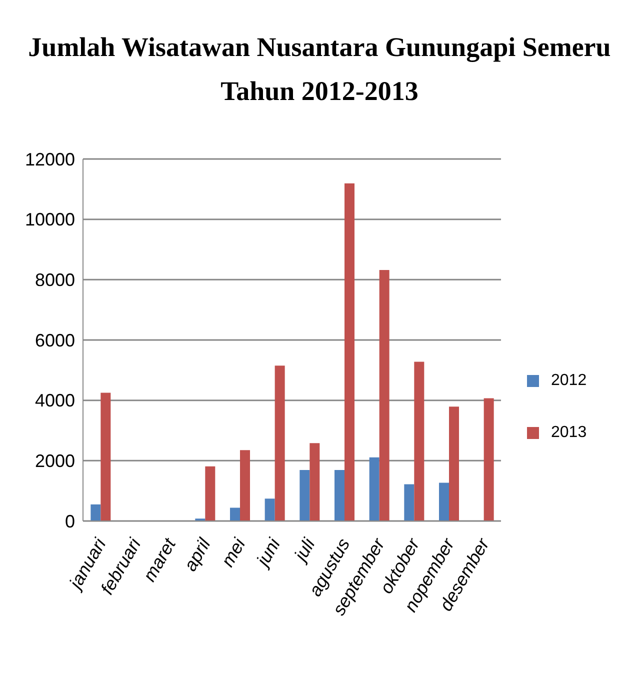 This screenshot has width=639, height=684. Describe the element at coordinates (54, 461) in the screenshot. I see `y-tick-label: 2000` at that location.